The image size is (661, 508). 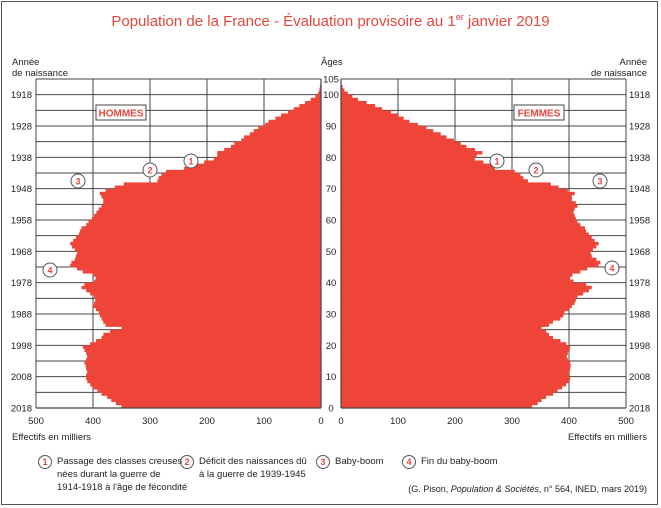 I want to click on birth-year-tick-left: 2008, so click(x=21, y=377).